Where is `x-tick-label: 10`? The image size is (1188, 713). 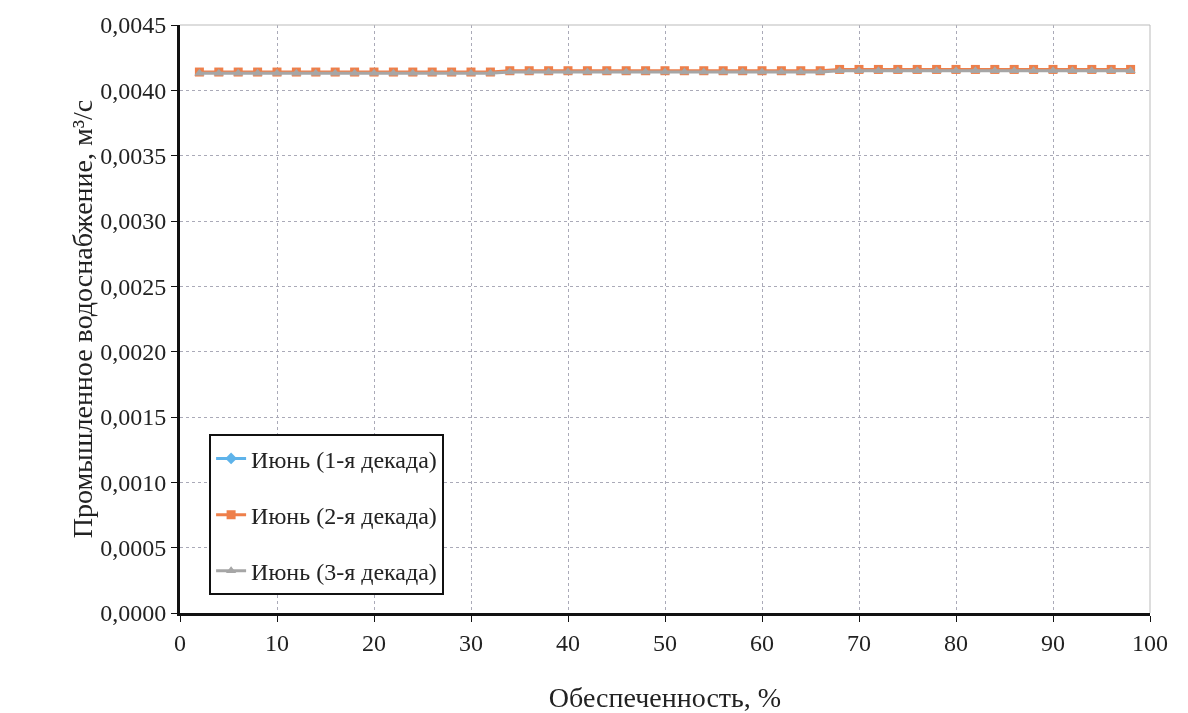
x-tick-label: 10 is located at coordinates (277, 642).